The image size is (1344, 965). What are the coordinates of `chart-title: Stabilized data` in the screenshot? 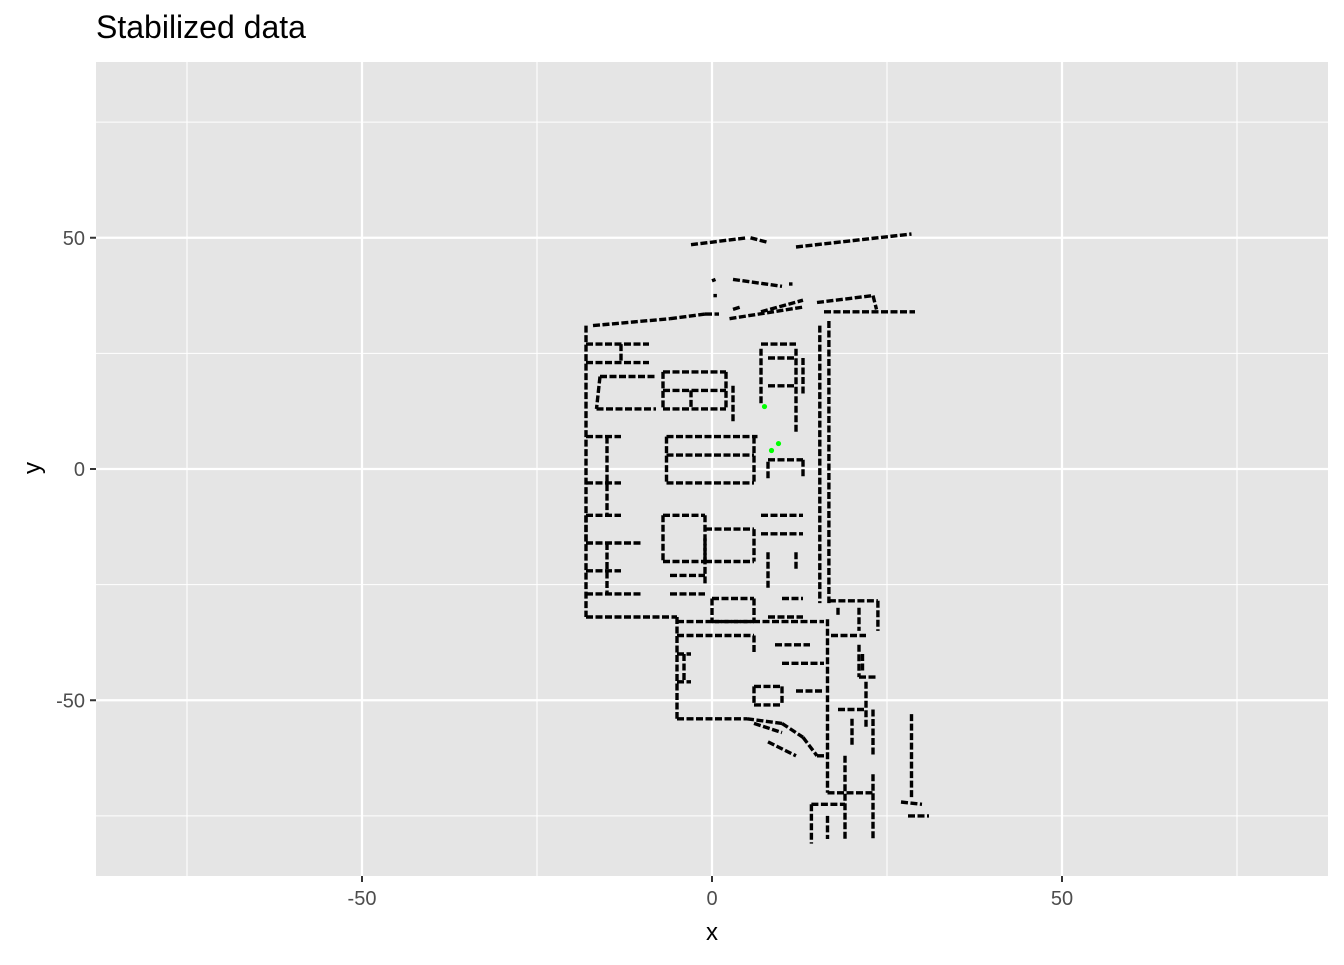 It's located at (201, 27).